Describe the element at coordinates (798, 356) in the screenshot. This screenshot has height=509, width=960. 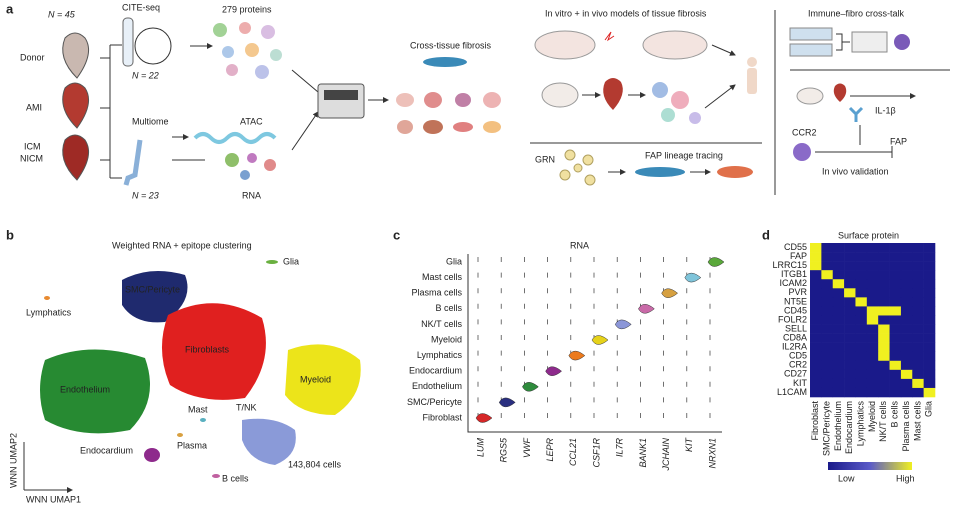
I see `row-label: CD5` at that location.